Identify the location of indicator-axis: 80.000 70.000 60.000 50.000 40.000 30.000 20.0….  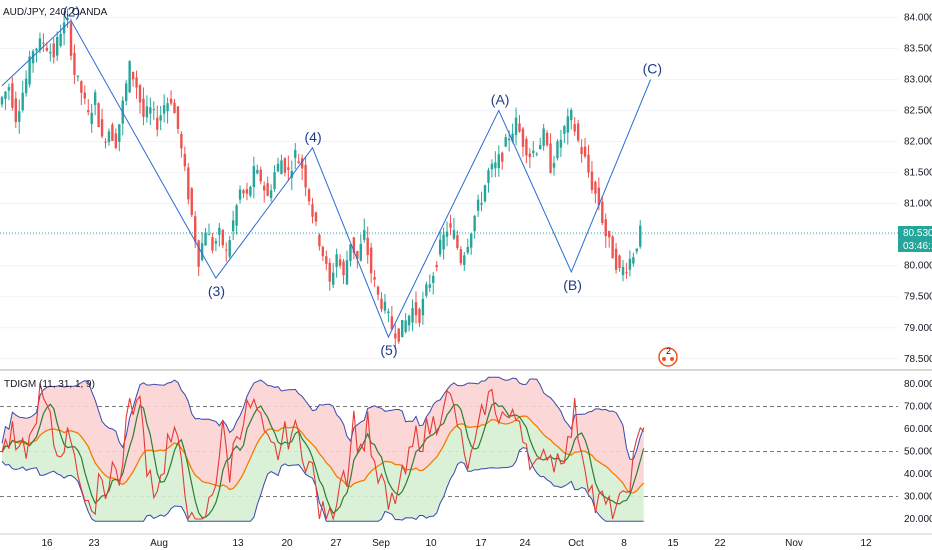
(918, 452).